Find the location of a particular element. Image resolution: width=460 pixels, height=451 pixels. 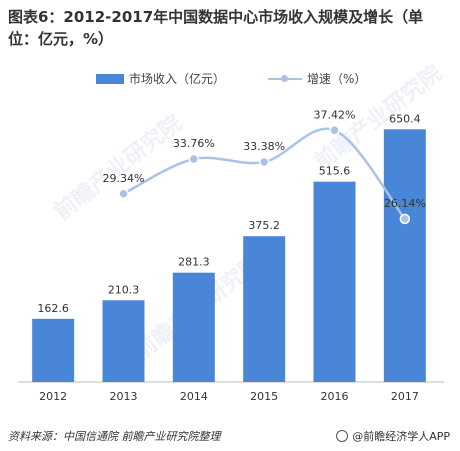

growth-point-2016 is located at coordinates (334, 130).